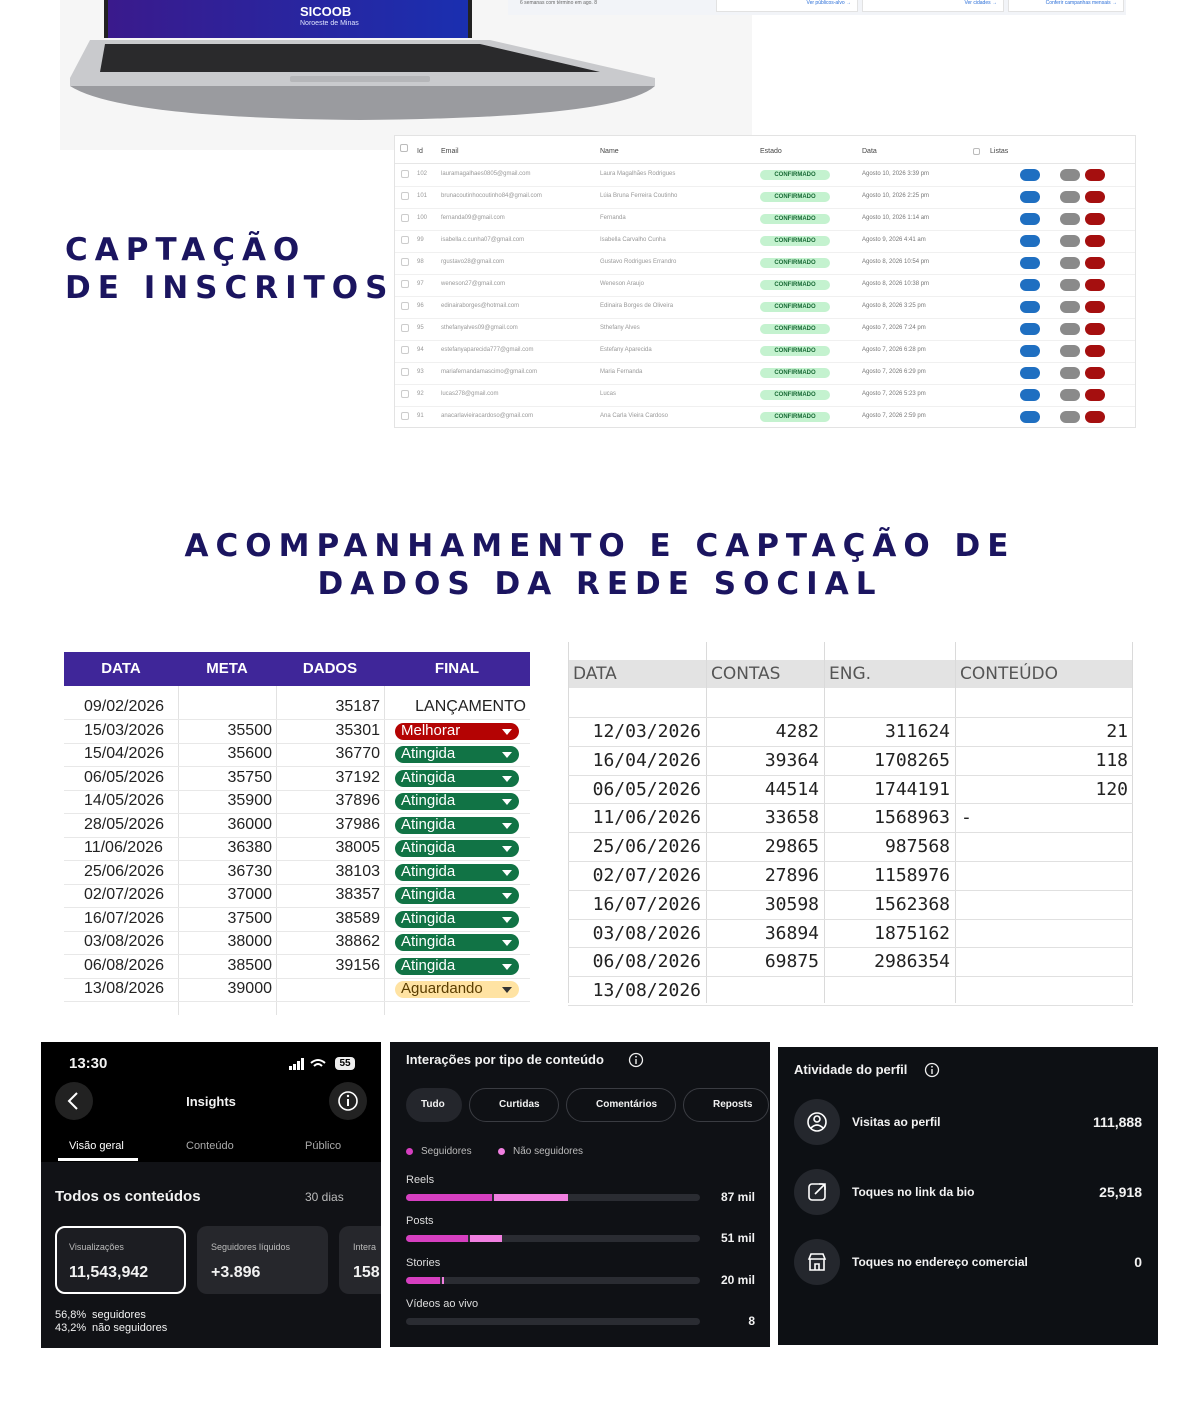  I want to click on tab: Público, so click(323, 1146).